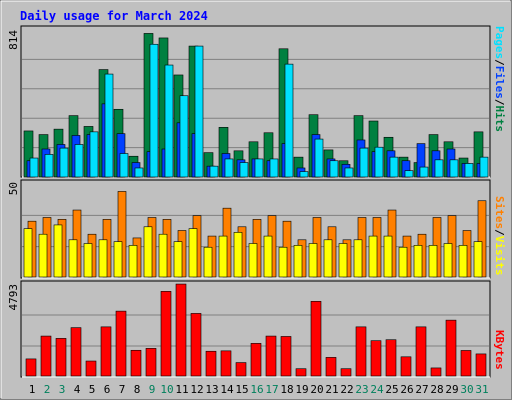 The image size is (512, 400). I want to click on x-tick-label: 31, so click(481, 389).